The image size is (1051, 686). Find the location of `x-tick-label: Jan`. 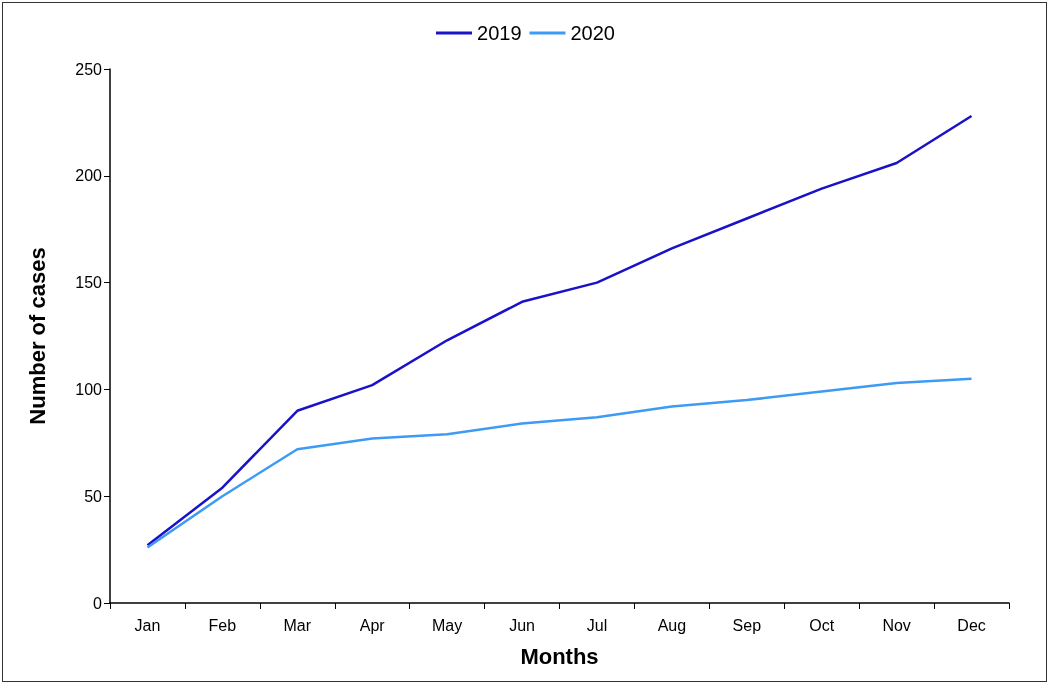

x-tick-label: Jan is located at coordinates (147, 625).